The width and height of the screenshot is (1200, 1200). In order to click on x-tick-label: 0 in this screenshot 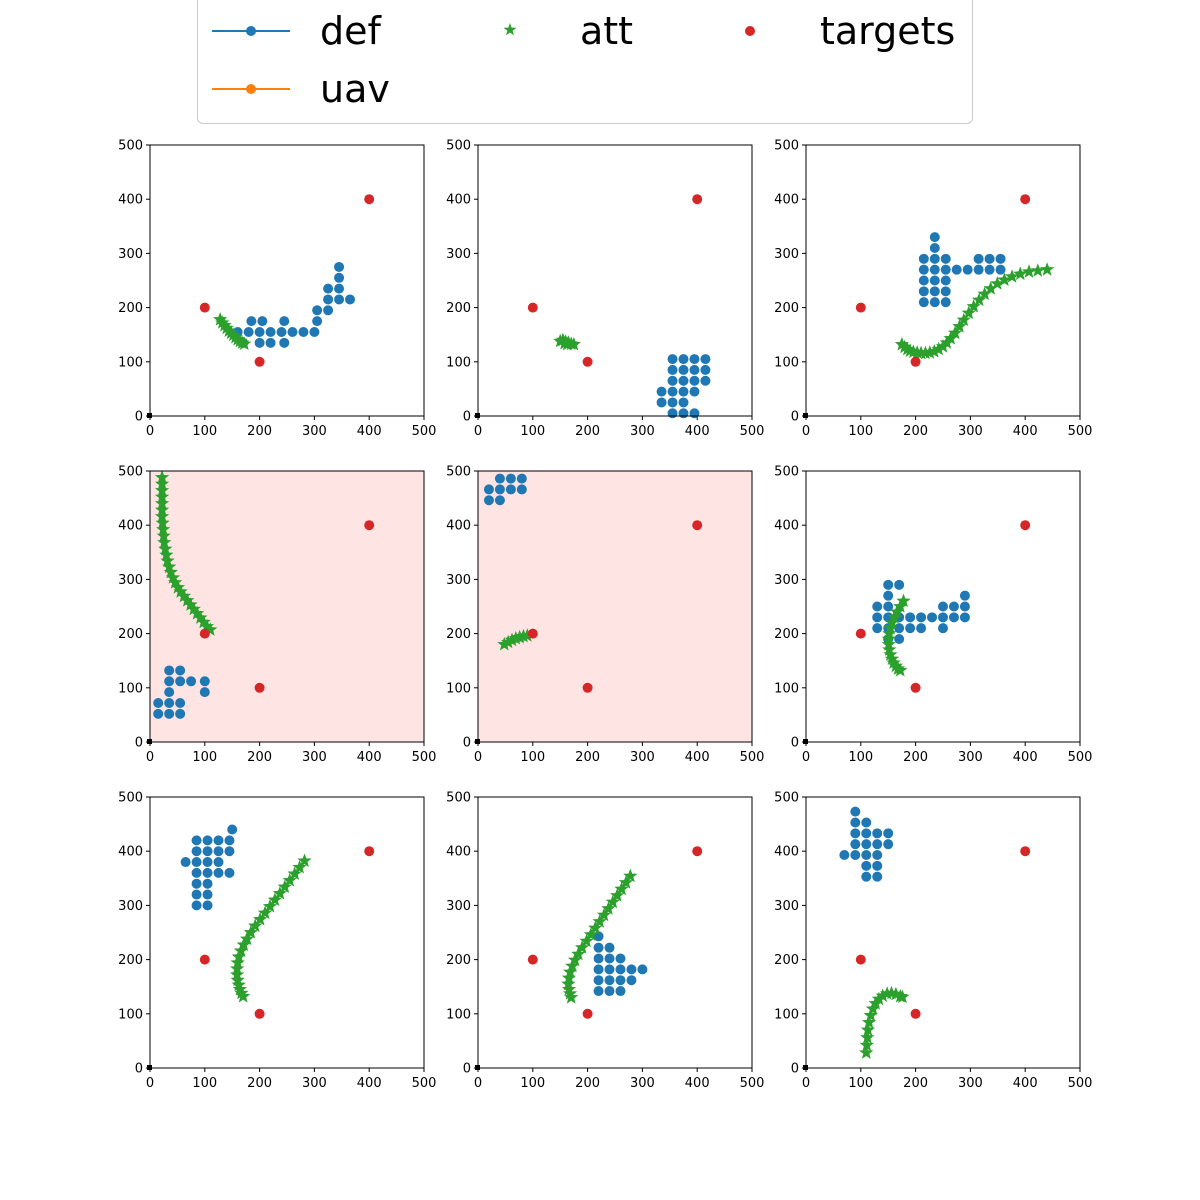, I will do `click(150, 1083)`.